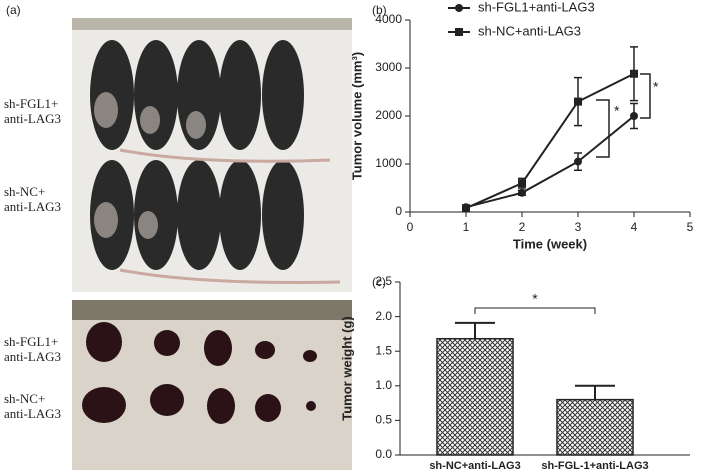 This screenshot has height=474, width=702. What do you see at coordinates (398, 211) in the screenshot?
I see `y-tick-label: 0` at bounding box center [398, 211].